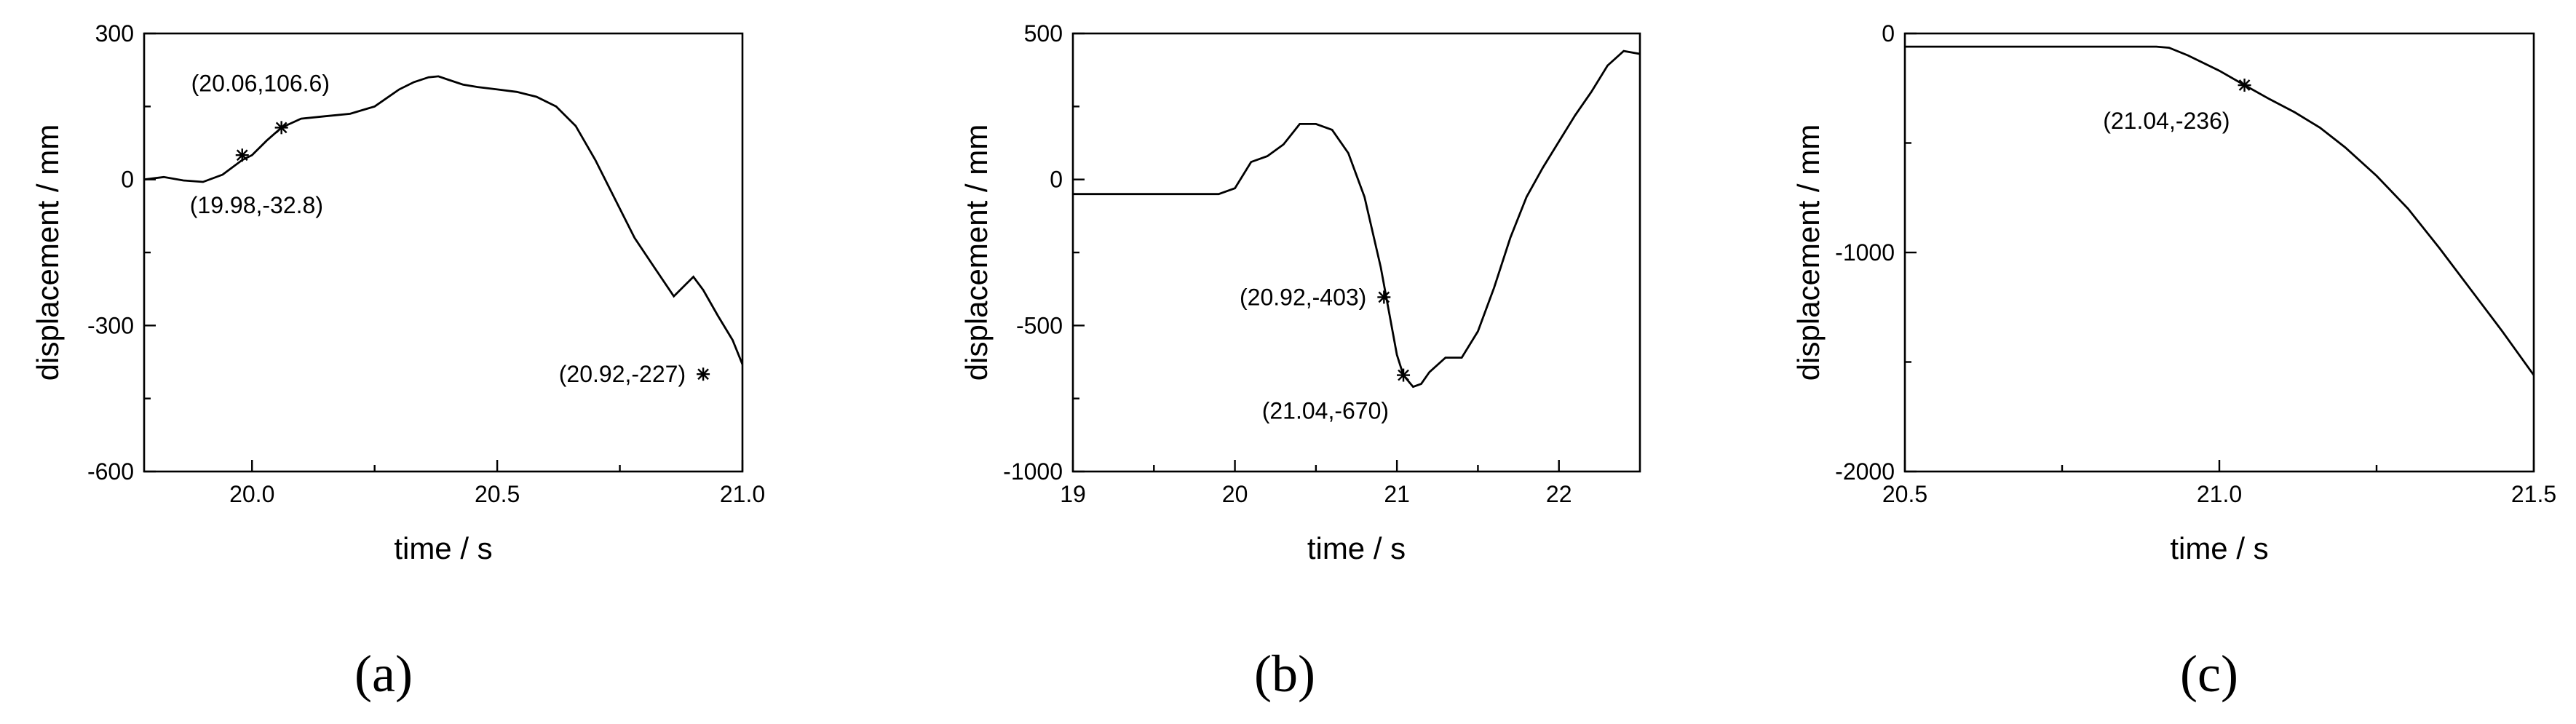  What do you see at coordinates (1073, 494) in the screenshot?
I see `x-tick-label: 19` at bounding box center [1073, 494].